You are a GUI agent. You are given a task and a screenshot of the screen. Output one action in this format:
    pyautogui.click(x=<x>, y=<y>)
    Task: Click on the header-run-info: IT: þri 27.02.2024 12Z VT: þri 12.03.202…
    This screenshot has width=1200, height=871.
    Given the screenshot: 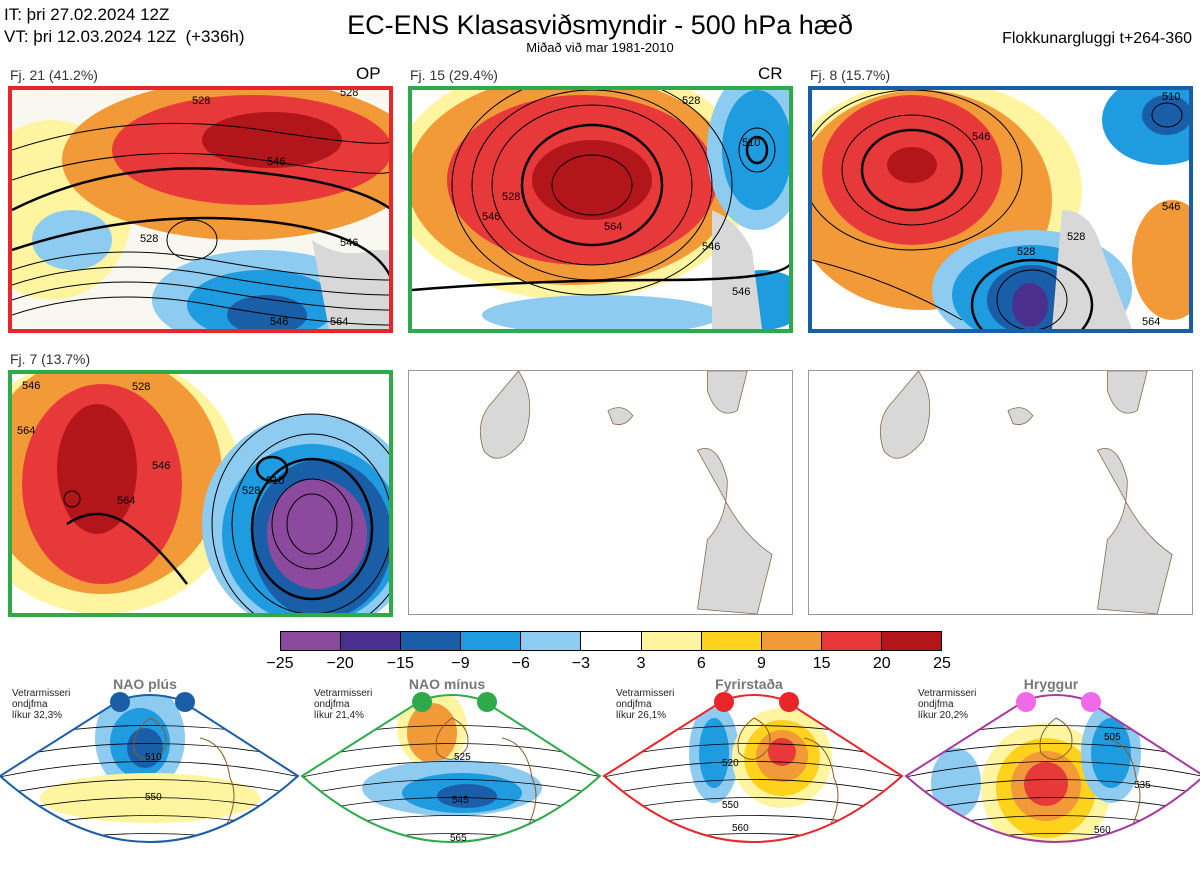 What is the action you would take?
    pyautogui.click(x=124, y=26)
    